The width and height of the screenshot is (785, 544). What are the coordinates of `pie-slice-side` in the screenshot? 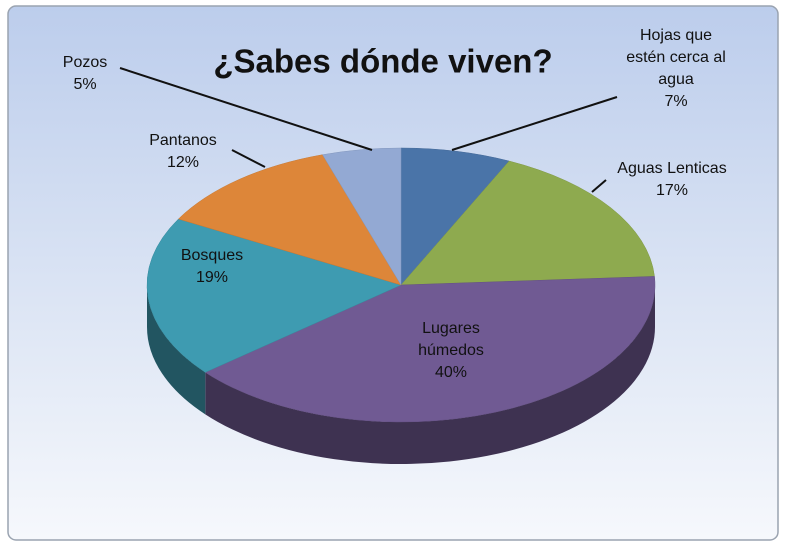 It's located at (176, 350).